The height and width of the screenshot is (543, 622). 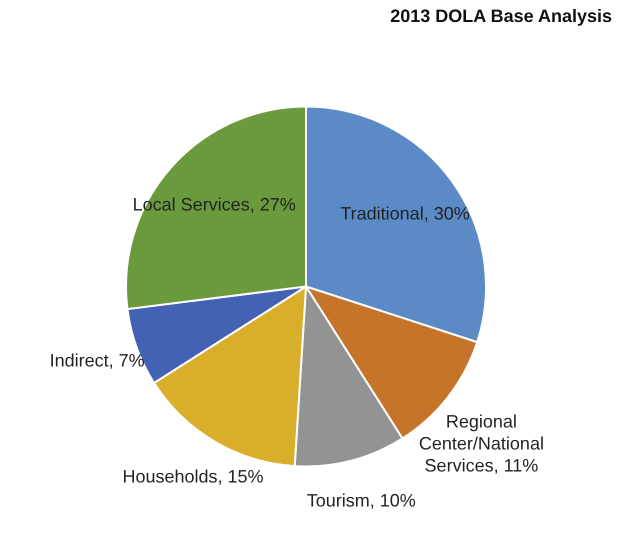 I want to click on slice-label: Households, 15%, so click(x=193, y=476).